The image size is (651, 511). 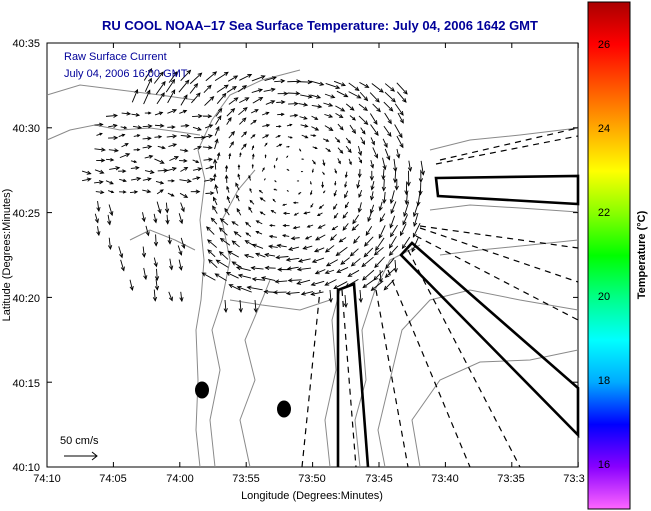 I want to click on scale-label: 50 cm/s, so click(x=79, y=441).